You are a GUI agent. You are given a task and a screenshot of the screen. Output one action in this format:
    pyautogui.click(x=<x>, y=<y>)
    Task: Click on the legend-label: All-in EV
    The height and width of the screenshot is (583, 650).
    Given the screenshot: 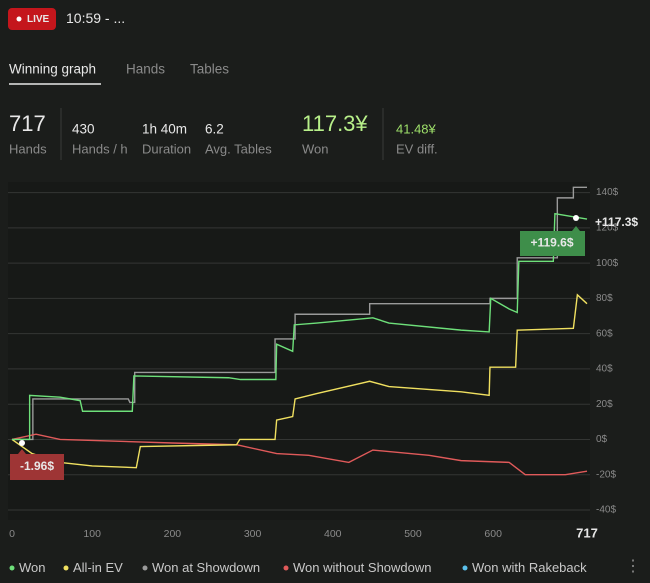 What is the action you would take?
    pyautogui.click(x=98, y=567)
    